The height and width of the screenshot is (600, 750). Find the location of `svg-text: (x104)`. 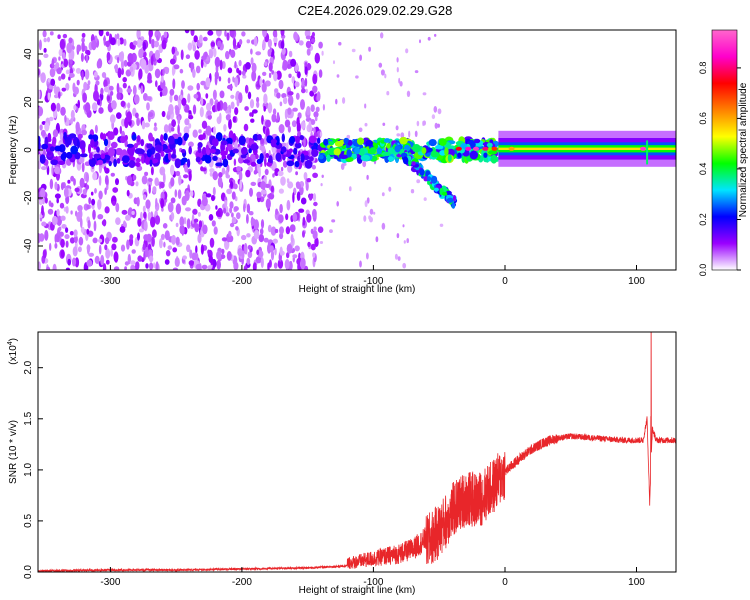

svg-text: (x104) is located at coordinates (13, 351).